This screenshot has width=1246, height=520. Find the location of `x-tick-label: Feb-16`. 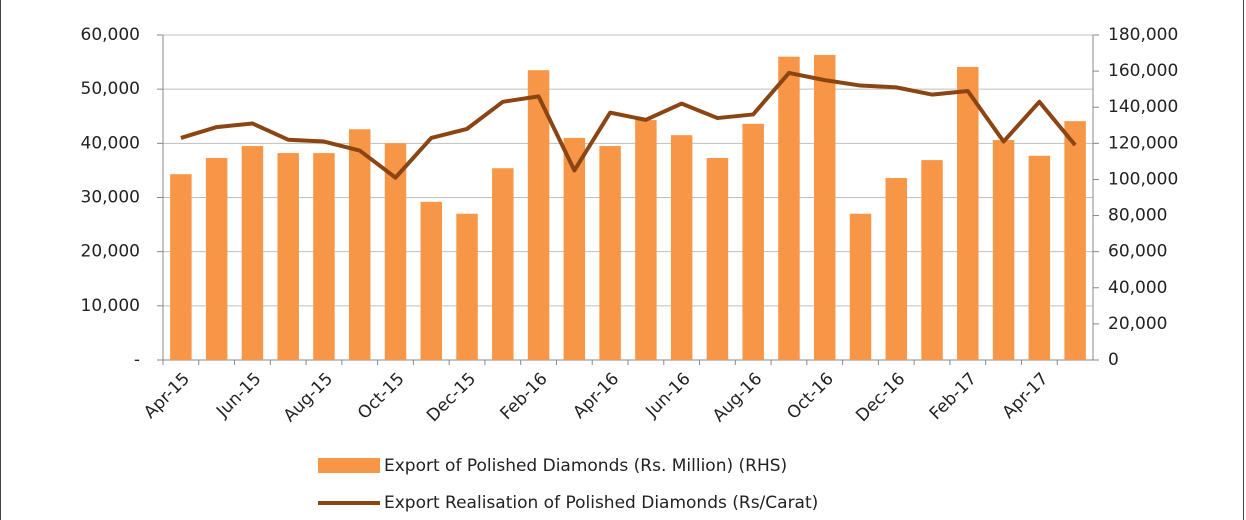

x-tick-label: Feb-16 is located at coordinates (524, 396).